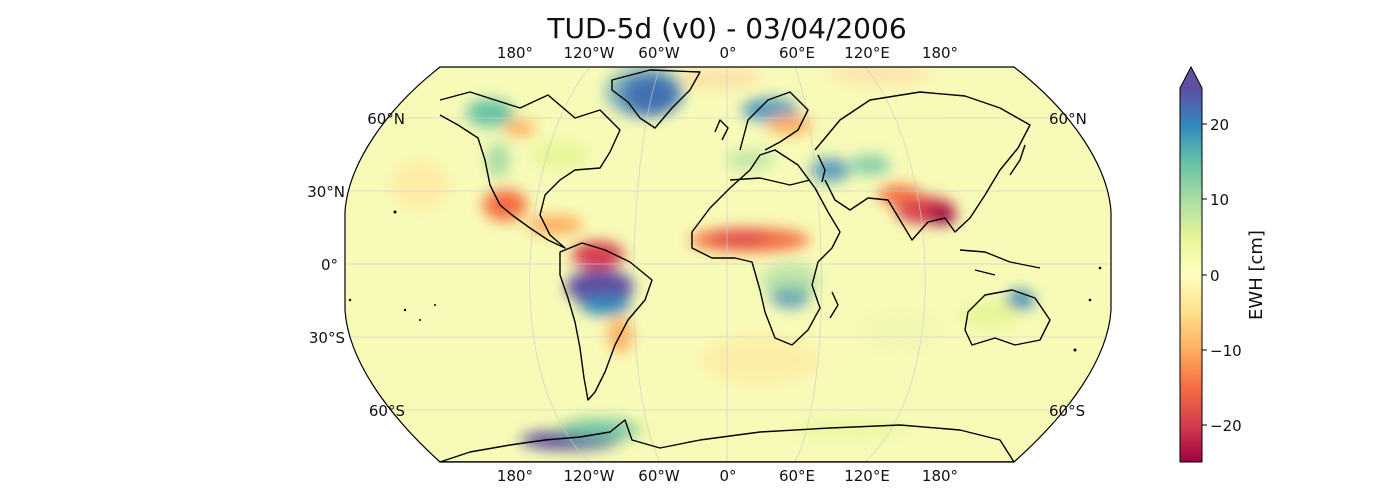 The width and height of the screenshot is (1400, 500). Describe the element at coordinates (659, 476) in the screenshot. I see `lon-label-bottom: 60°W` at that location.